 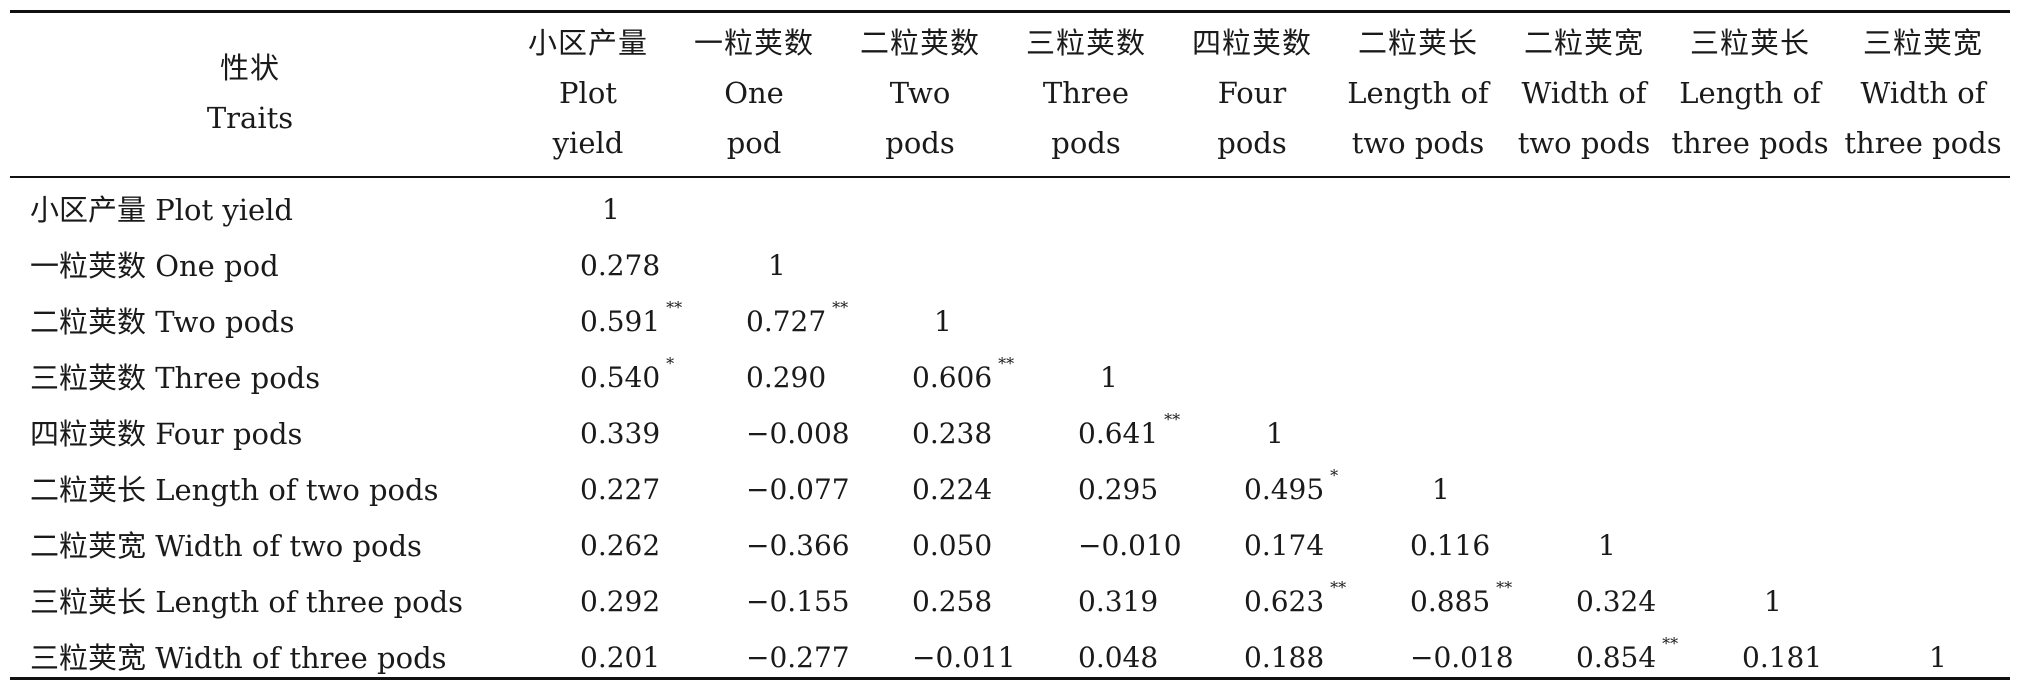 I want to click on table-row: 三粒荚数 Three pods 0.540 * 0.290 0.606 ** 1, so click(x=1010, y=378).